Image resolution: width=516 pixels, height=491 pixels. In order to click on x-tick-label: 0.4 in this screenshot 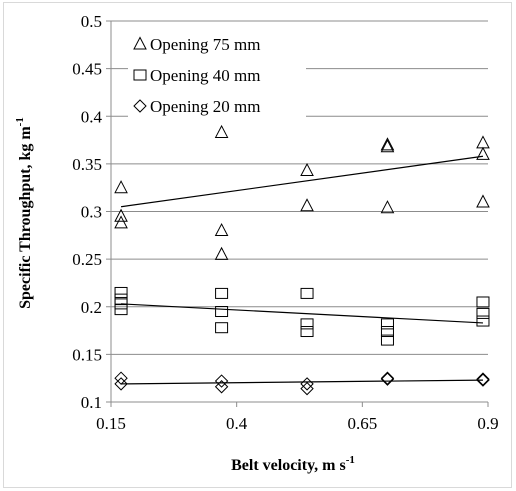, I will do `click(237, 423)`.